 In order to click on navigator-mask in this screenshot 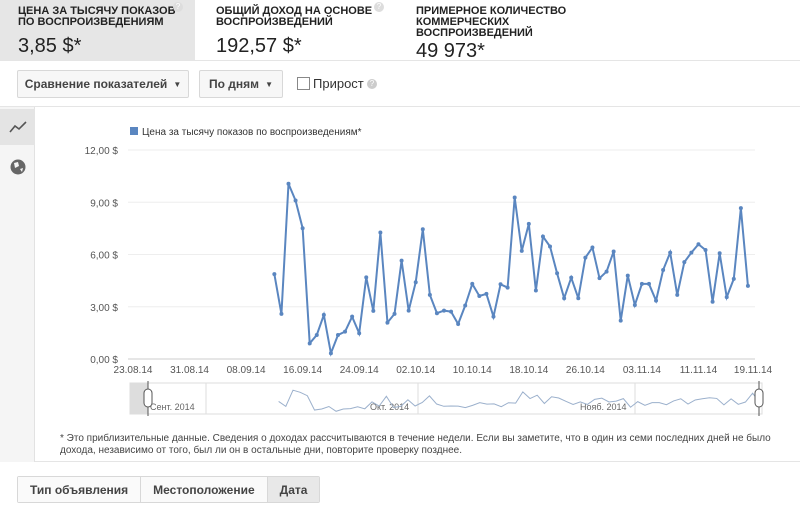, I will do `click(139, 398)`.